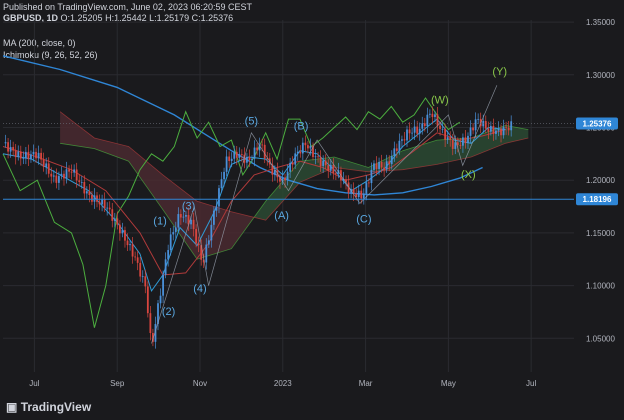 The width and height of the screenshot is (624, 420). Describe the element at coordinates (199, 289) in the screenshot. I see `wave-label: (4)` at that location.